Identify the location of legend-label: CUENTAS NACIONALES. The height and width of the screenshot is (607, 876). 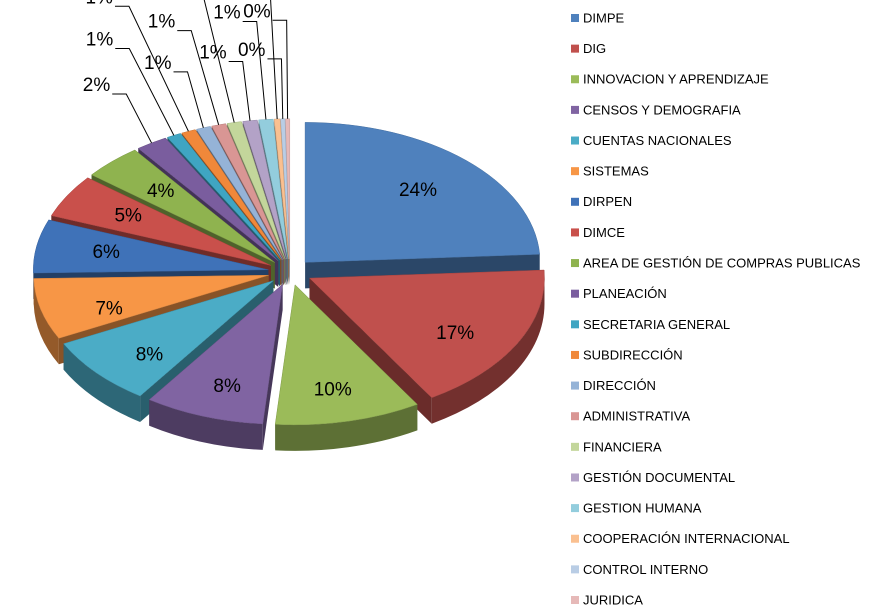
(657, 140).